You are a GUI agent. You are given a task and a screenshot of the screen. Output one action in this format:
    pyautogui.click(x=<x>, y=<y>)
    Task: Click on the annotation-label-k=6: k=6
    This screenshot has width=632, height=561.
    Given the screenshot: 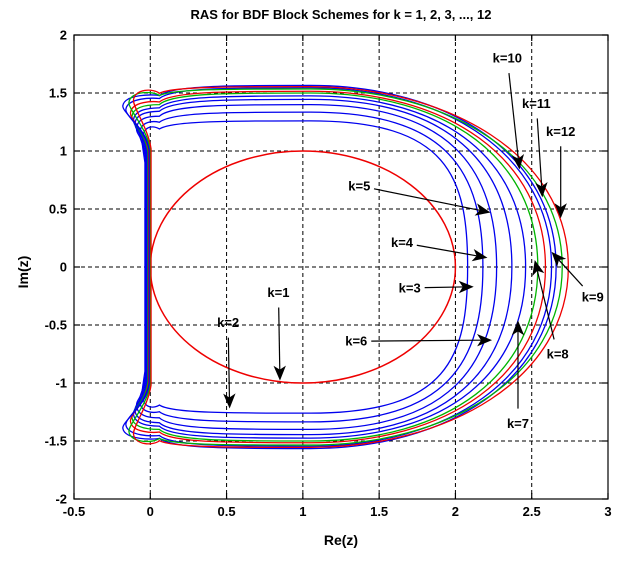 What is the action you would take?
    pyautogui.click(x=356, y=341)
    